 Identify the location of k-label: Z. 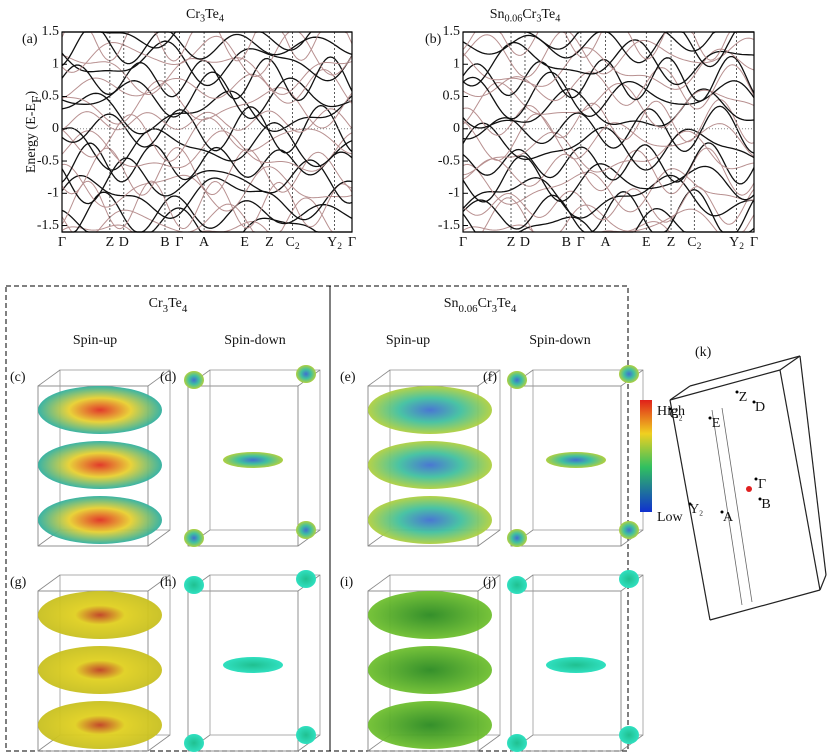
(743, 397).